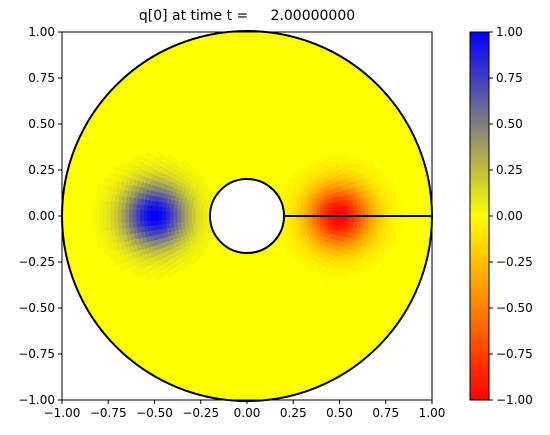 The image size is (550, 435). Describe the element at coordinates (293, 413) in the screenshot. I see `x-tick-label: 0.25` at that location.